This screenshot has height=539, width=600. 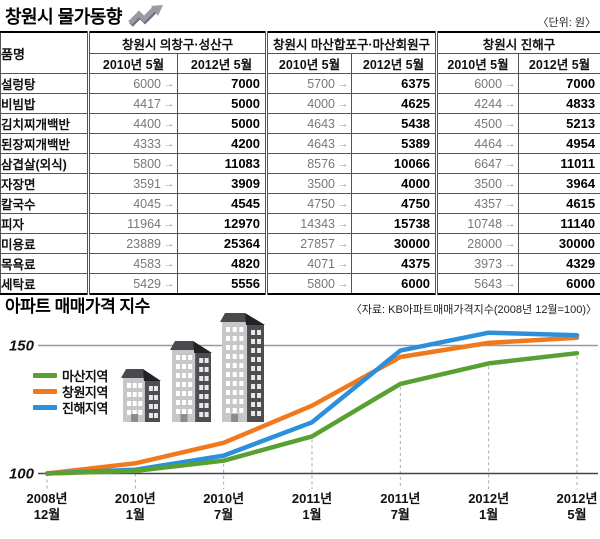 What do you see at coordinates (577, 506) in the screenshot?
I see `x-axis-label: 2012년 5월` at bounding box center [577, 506].